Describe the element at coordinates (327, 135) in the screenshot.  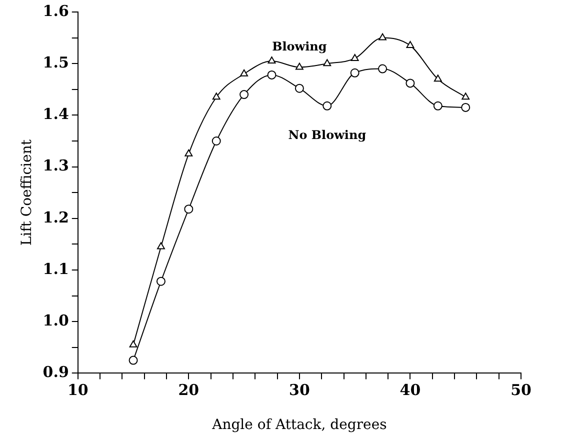
I see `text: No Blowing` at that location.